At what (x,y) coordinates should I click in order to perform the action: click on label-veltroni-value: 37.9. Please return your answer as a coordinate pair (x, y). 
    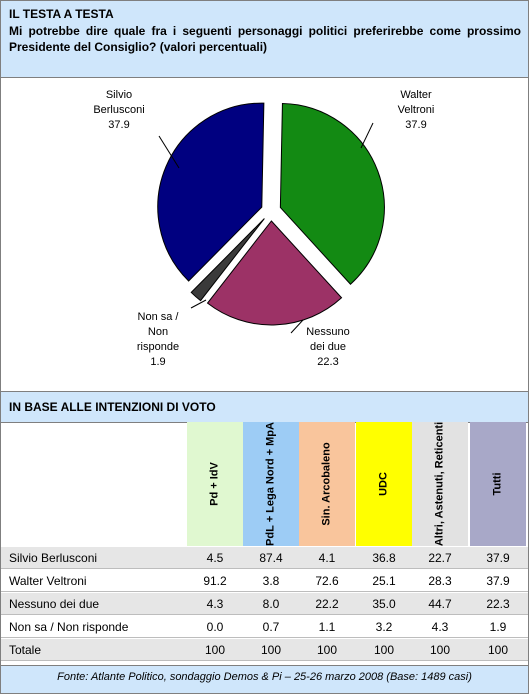
    Looking at the image, I should click on (416, 125).